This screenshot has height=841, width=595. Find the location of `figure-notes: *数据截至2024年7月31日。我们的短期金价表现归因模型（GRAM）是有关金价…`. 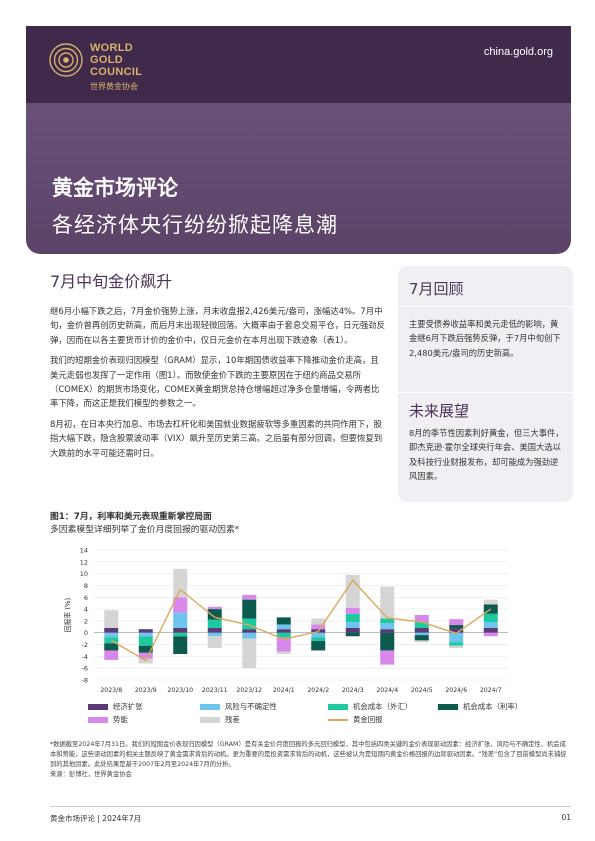

figure-notes: *数据截至2024年7月31日。我们的短期金价表现归因模型（GRAM）是有关金价… is located at coordinates (310, 760).